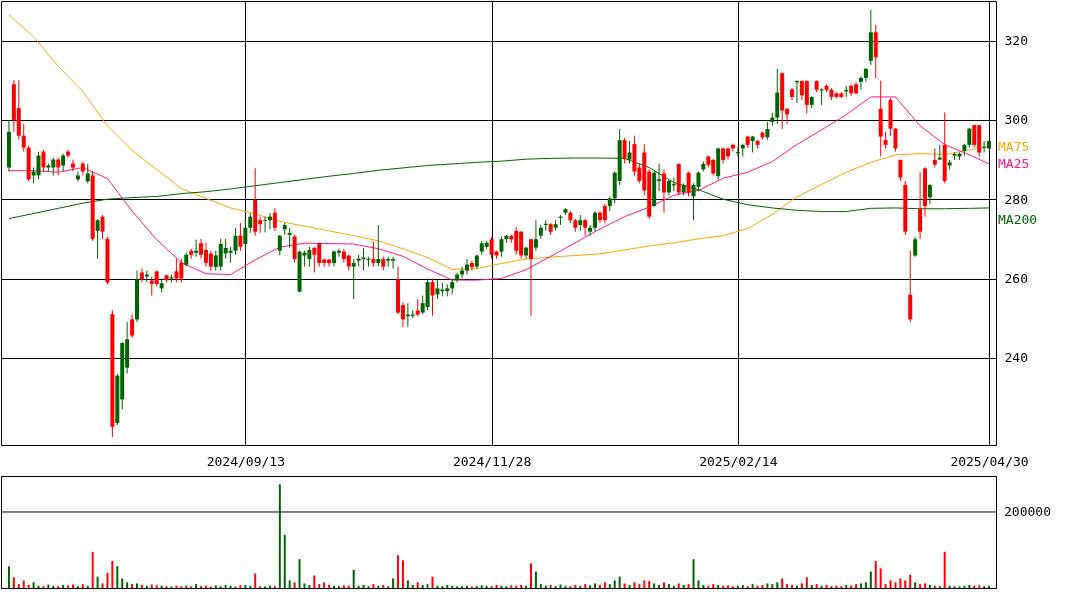 Image resolution: width=1065 pixels, height=600 pixels. I want to click on y-tick-label: 300, so click(1016, 120).